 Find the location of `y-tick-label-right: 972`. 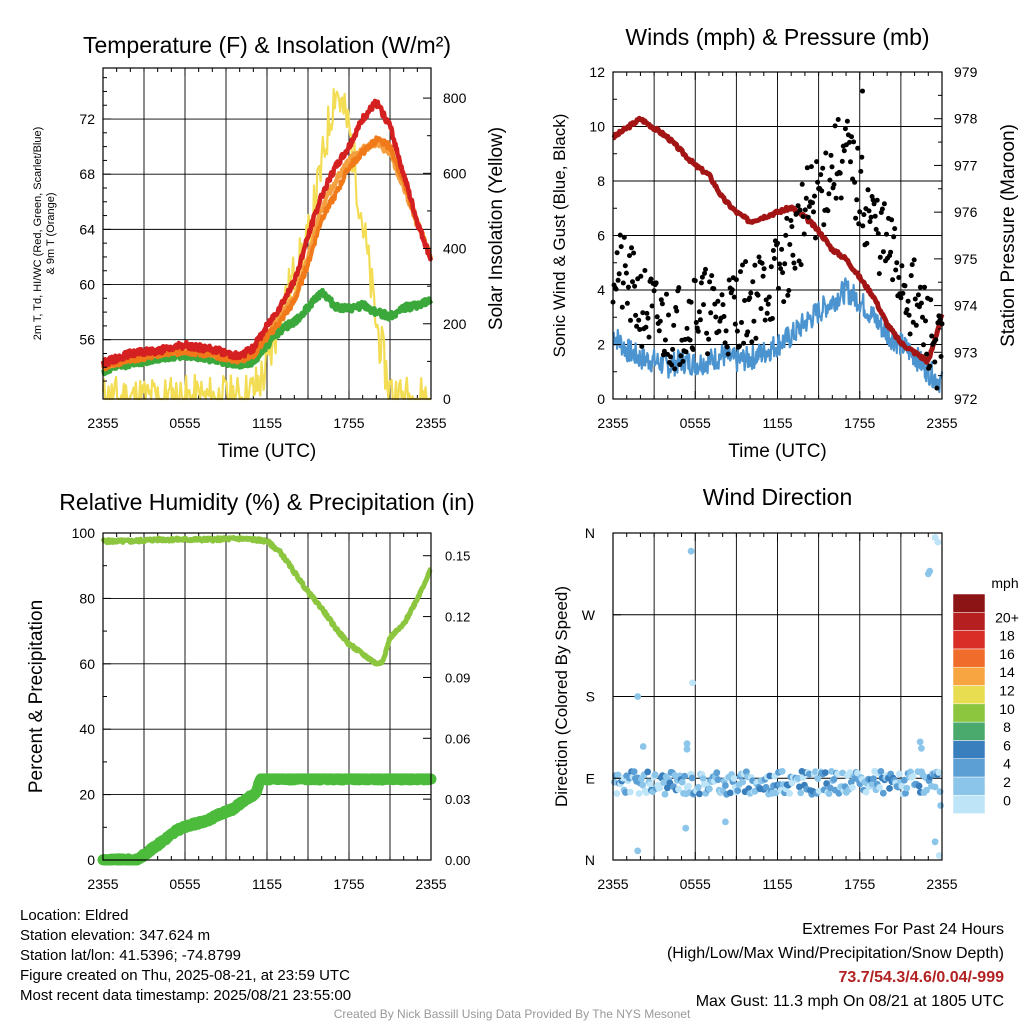

y-tick-label-right: 972 is located at coordinates (966, 399).